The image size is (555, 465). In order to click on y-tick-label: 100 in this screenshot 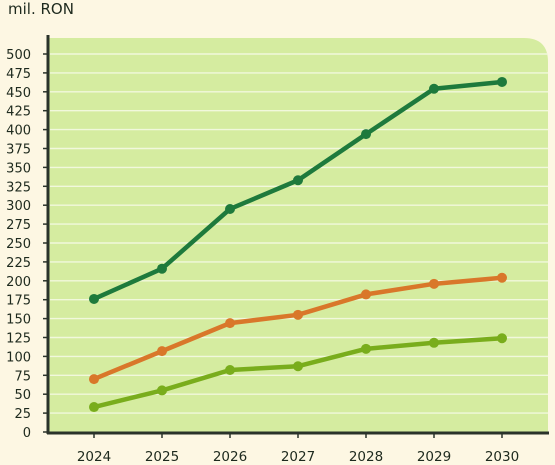, I will do `click(18, 357)`.